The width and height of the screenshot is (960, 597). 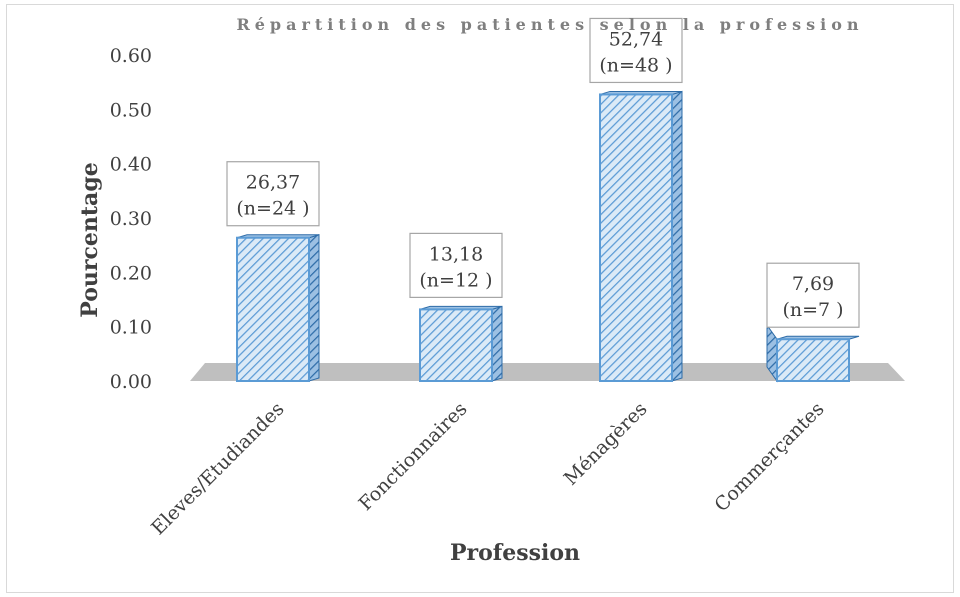 I want to click on data-label-count: (n=12 ), so click(x=455, y=280).